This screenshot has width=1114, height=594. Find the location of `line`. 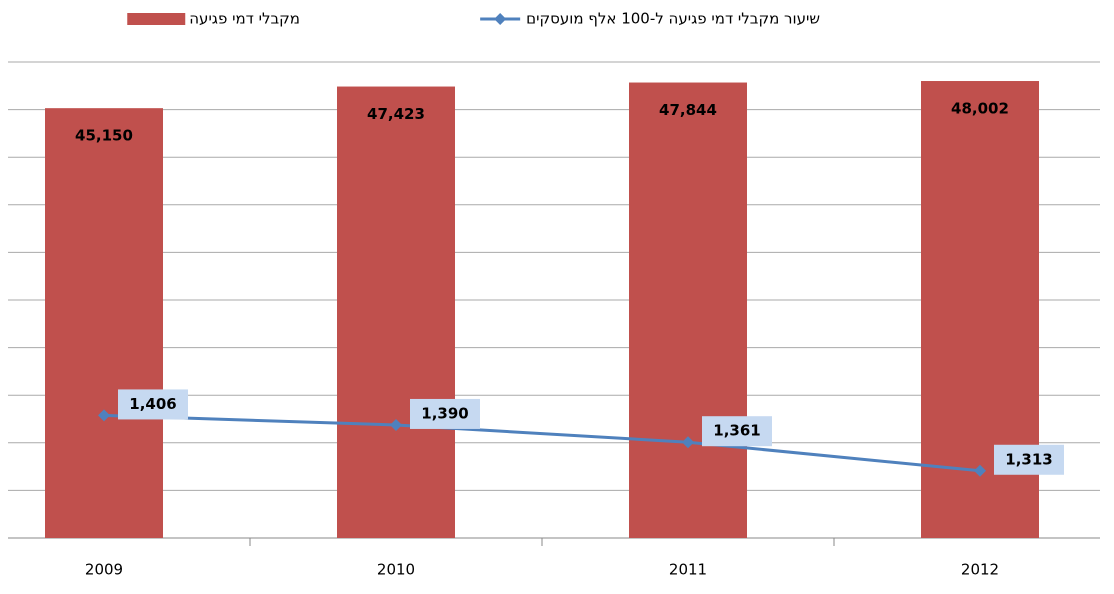

line is located at coordinates (542, 443).